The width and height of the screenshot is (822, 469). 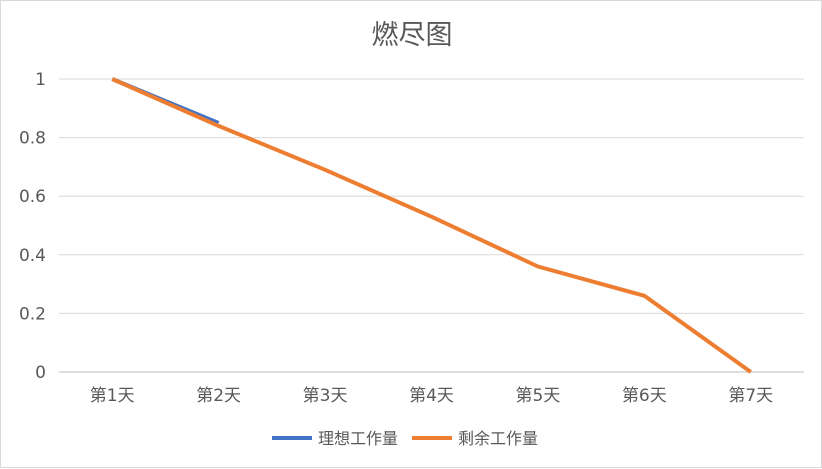 I want to click on y-tick-label: 0.6, so click(x=32, y=197).